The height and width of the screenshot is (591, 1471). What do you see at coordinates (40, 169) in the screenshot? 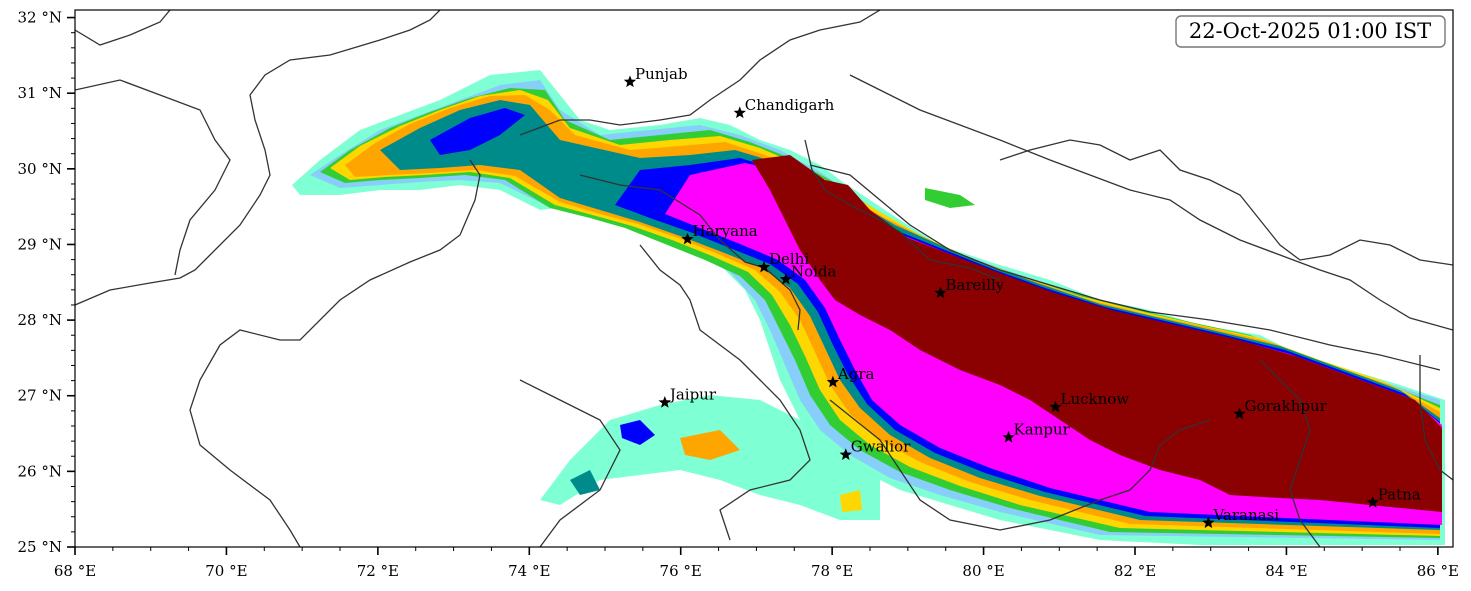
I see `y-tick-label: 30 °N` at bounding box center [40, 169].